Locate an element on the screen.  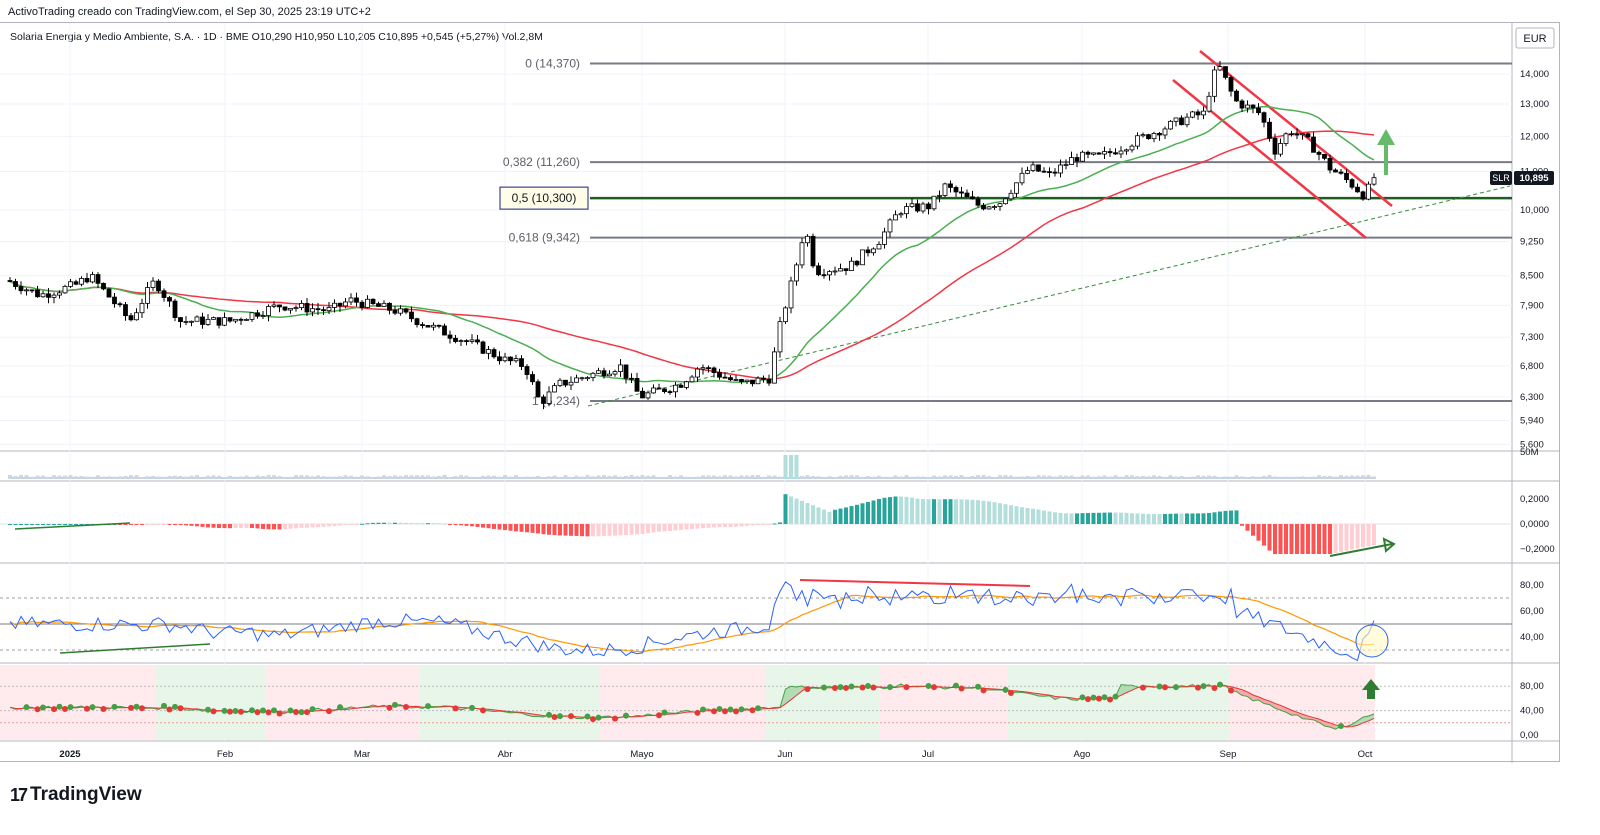
currency-button is located at coordinates (1535, 38).